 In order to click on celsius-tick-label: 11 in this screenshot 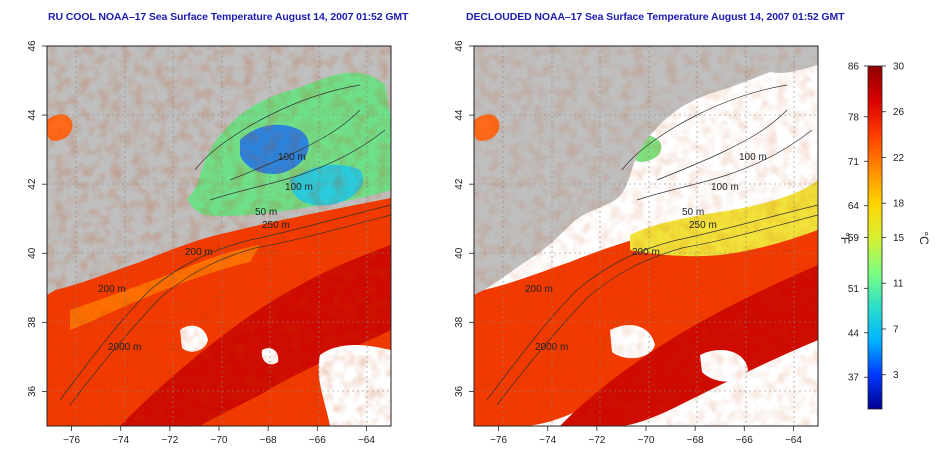, I will do `click(898, 284)`.